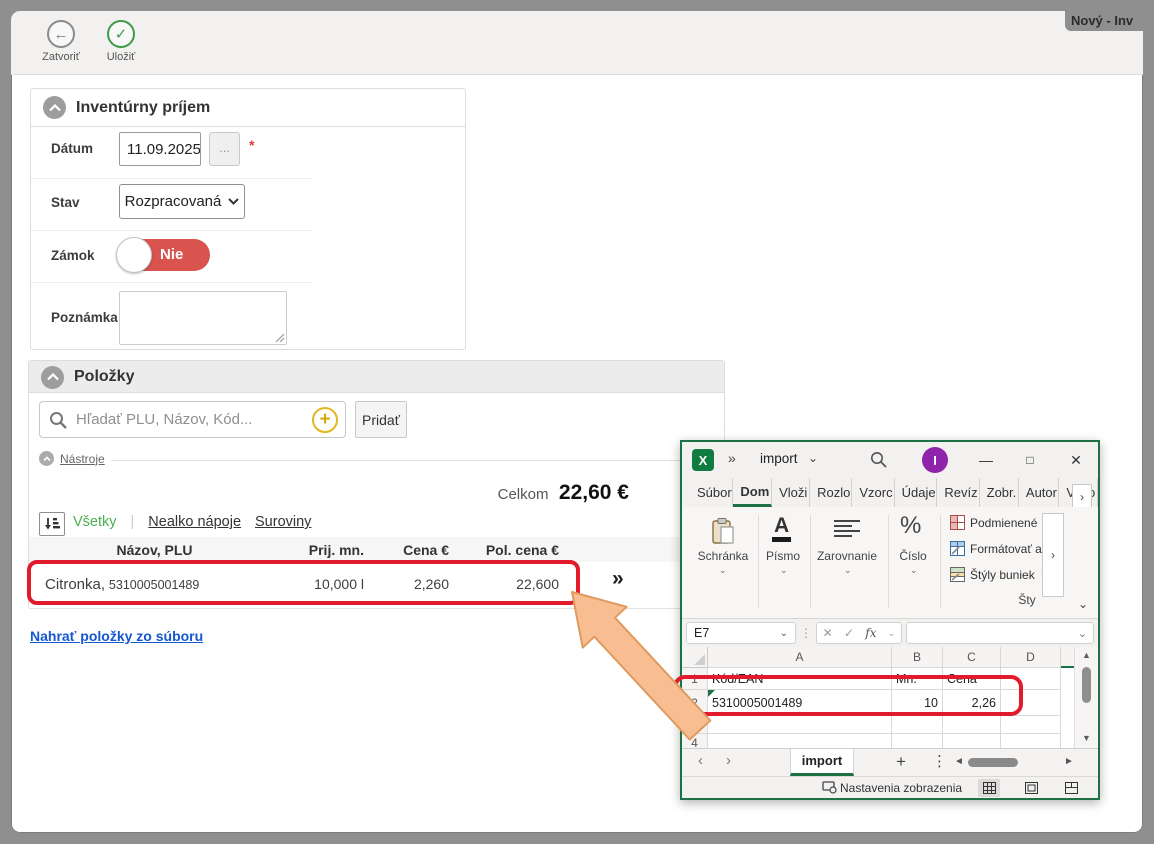 The width and height of the screenshot is (1154, 844). Describe the element at coordinates (1082, 604) in the screenshot. I see `ribbon-collapse-icon: ⌄` at that location.